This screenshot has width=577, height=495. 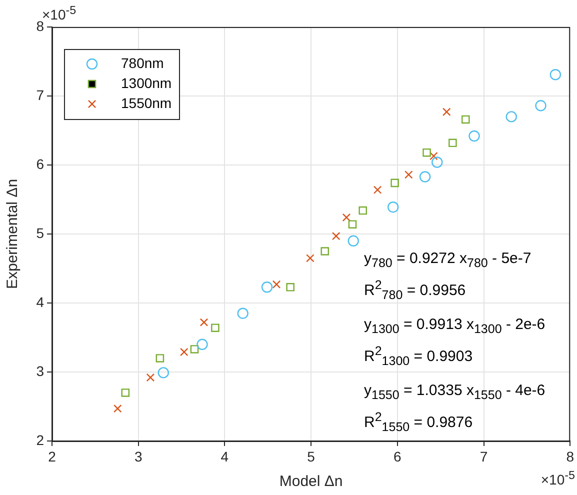 I want to click on legend-label: 780nm, so click(x=142, y=62).